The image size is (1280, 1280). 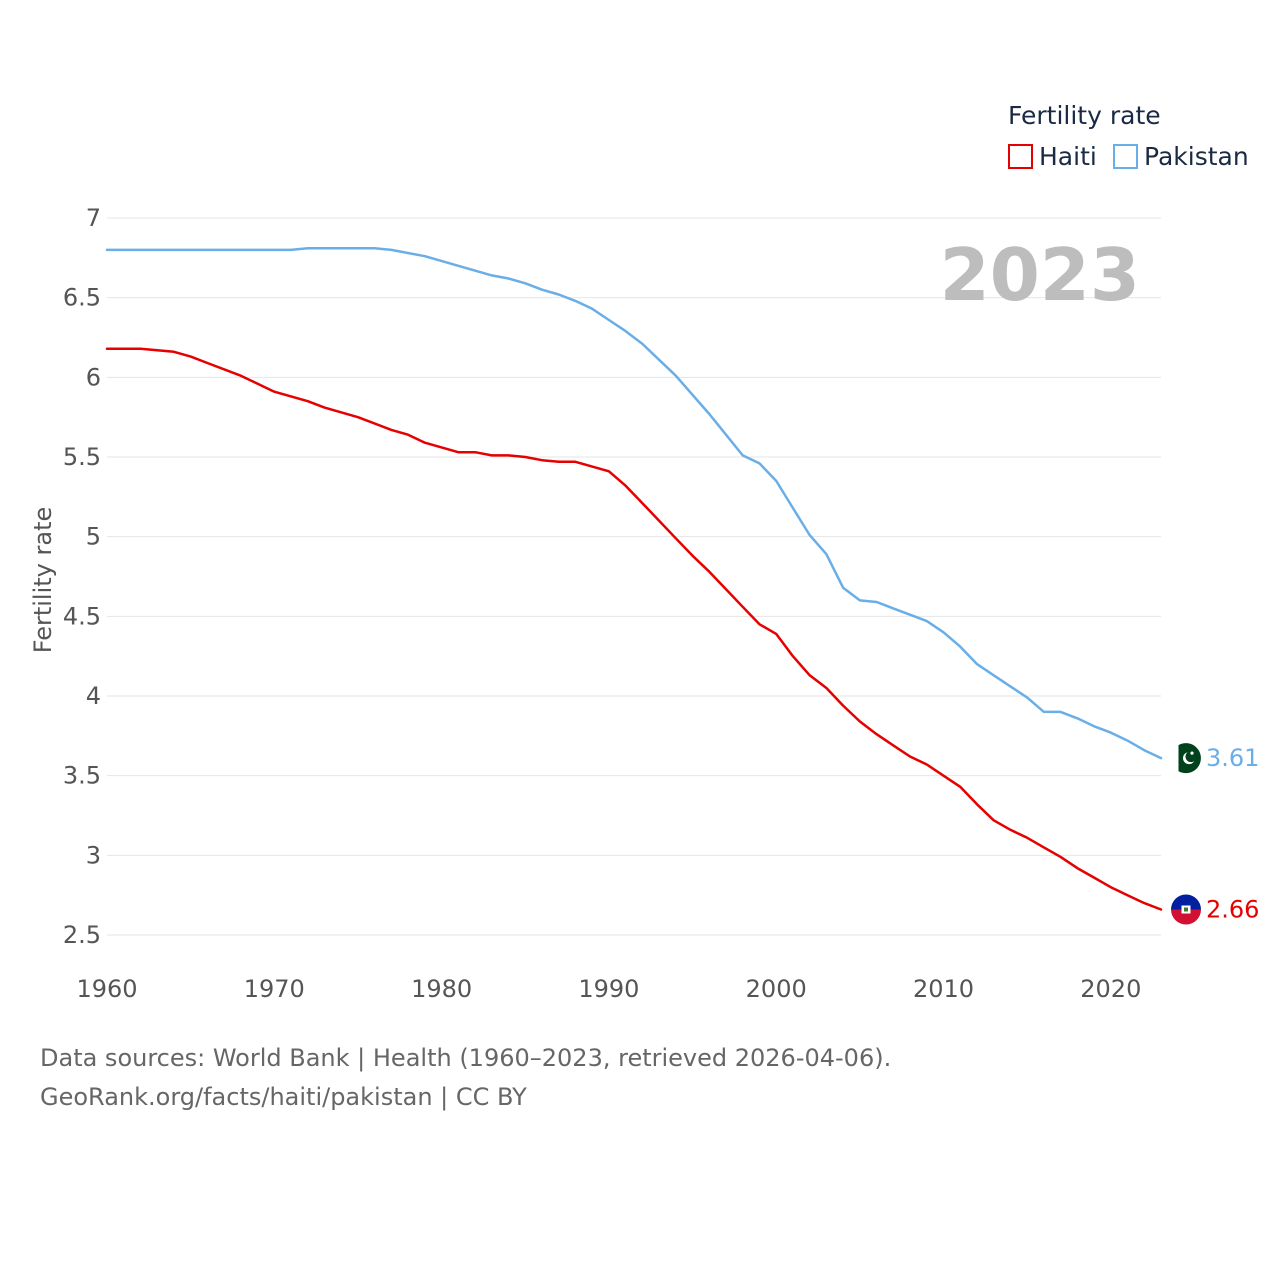 I want to click on x-tick-label: 2020, so click(x=1110, y=989).